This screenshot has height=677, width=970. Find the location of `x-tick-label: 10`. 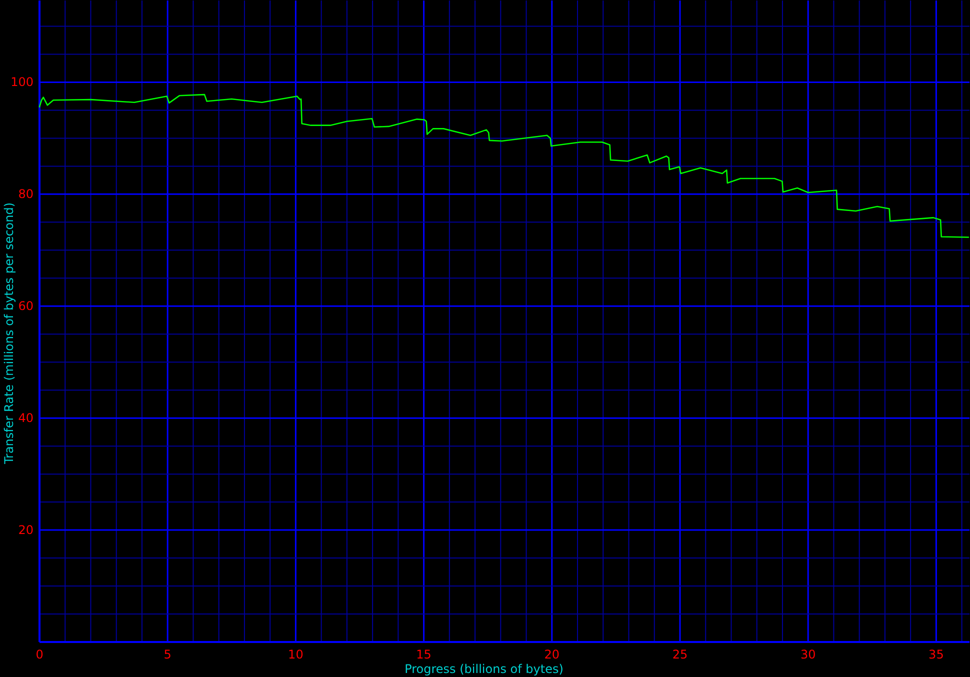

x-tick-label: 10 is located at coordinates (296, 655).